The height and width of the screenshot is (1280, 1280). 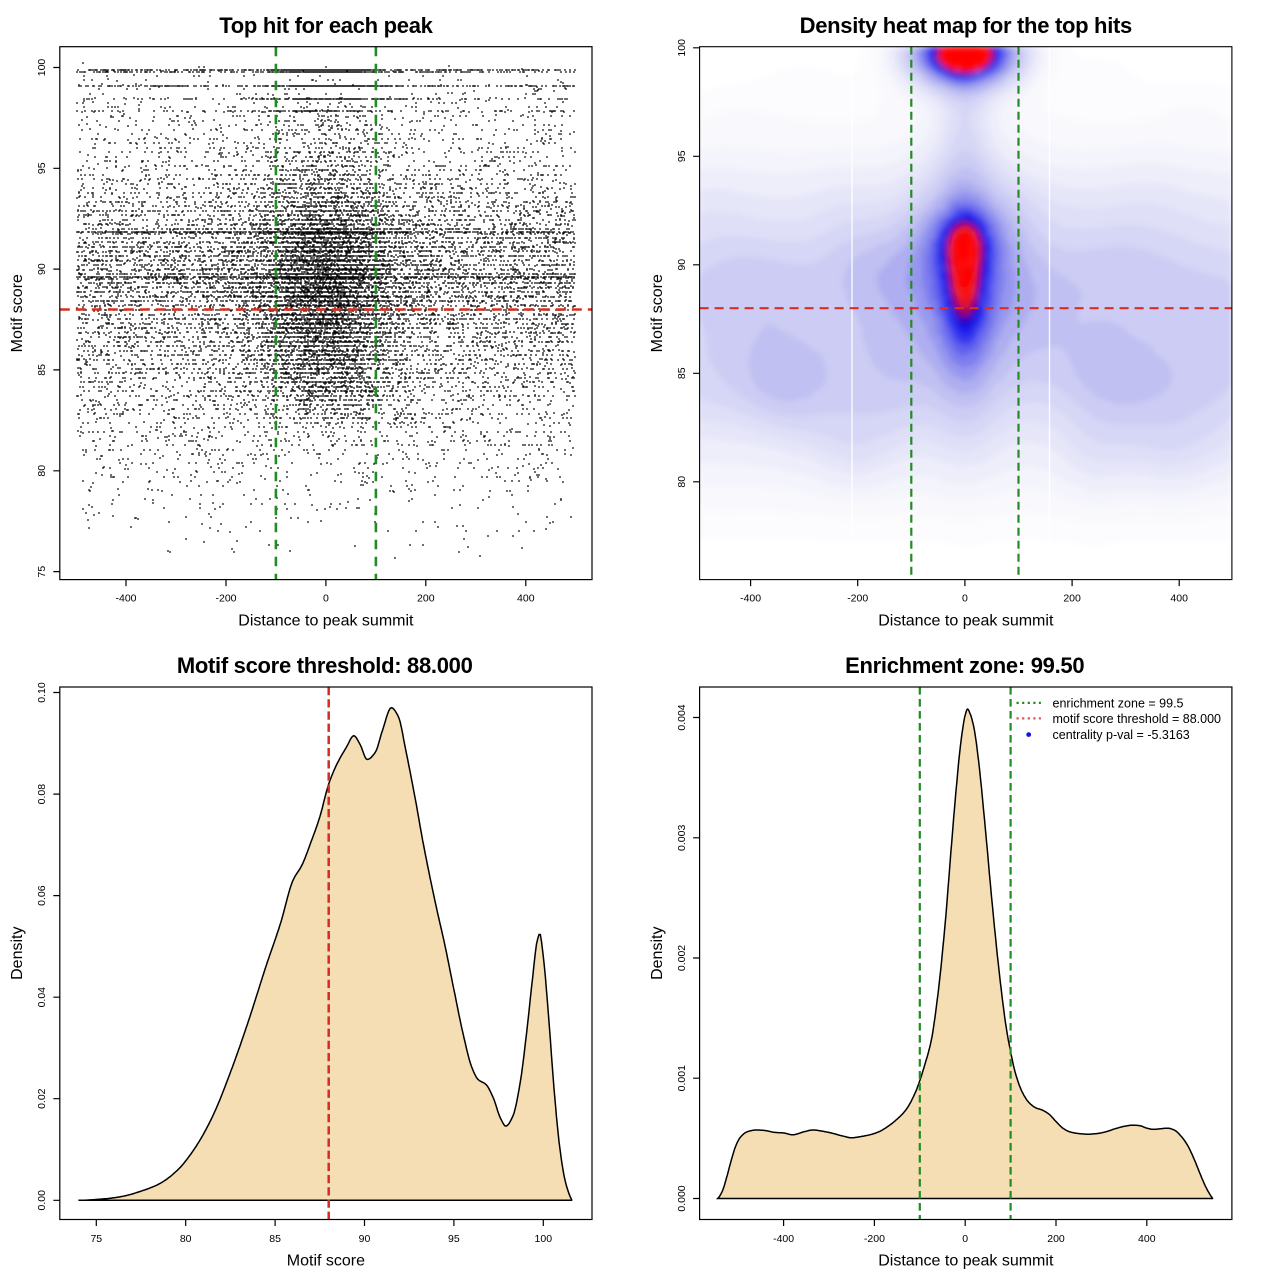 I want to click on svg-text: 0.06, so click(x=42, y=895).